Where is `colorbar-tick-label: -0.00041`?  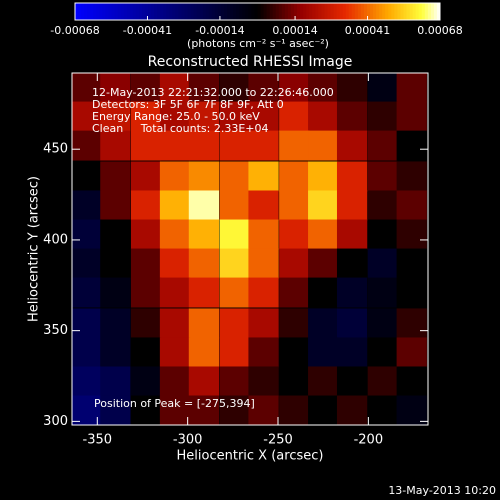 colorbar-tick-label: -0.00041 is located at coordinates (147, 30).